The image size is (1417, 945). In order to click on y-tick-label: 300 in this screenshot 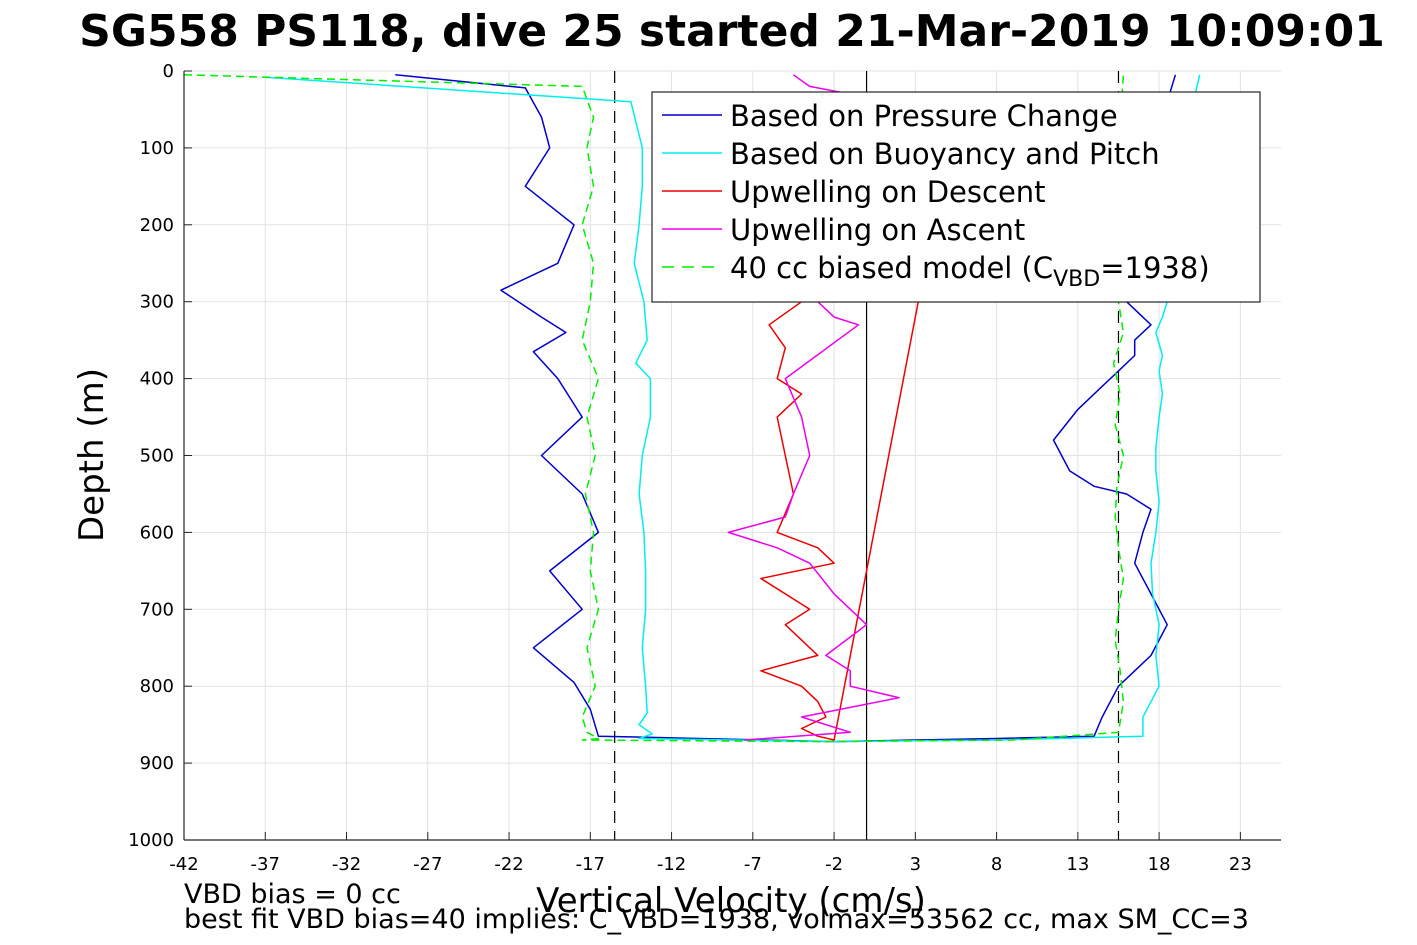, I will do `click(157, 302)`.